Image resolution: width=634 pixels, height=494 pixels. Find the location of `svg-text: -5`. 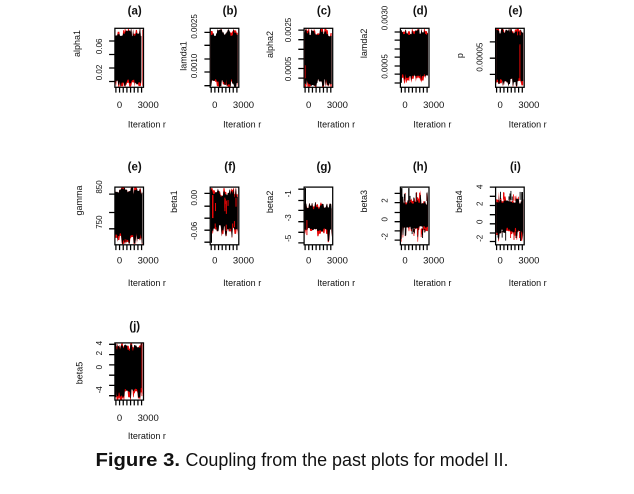

svg-text: -5 is located at coordinates (288, 238).